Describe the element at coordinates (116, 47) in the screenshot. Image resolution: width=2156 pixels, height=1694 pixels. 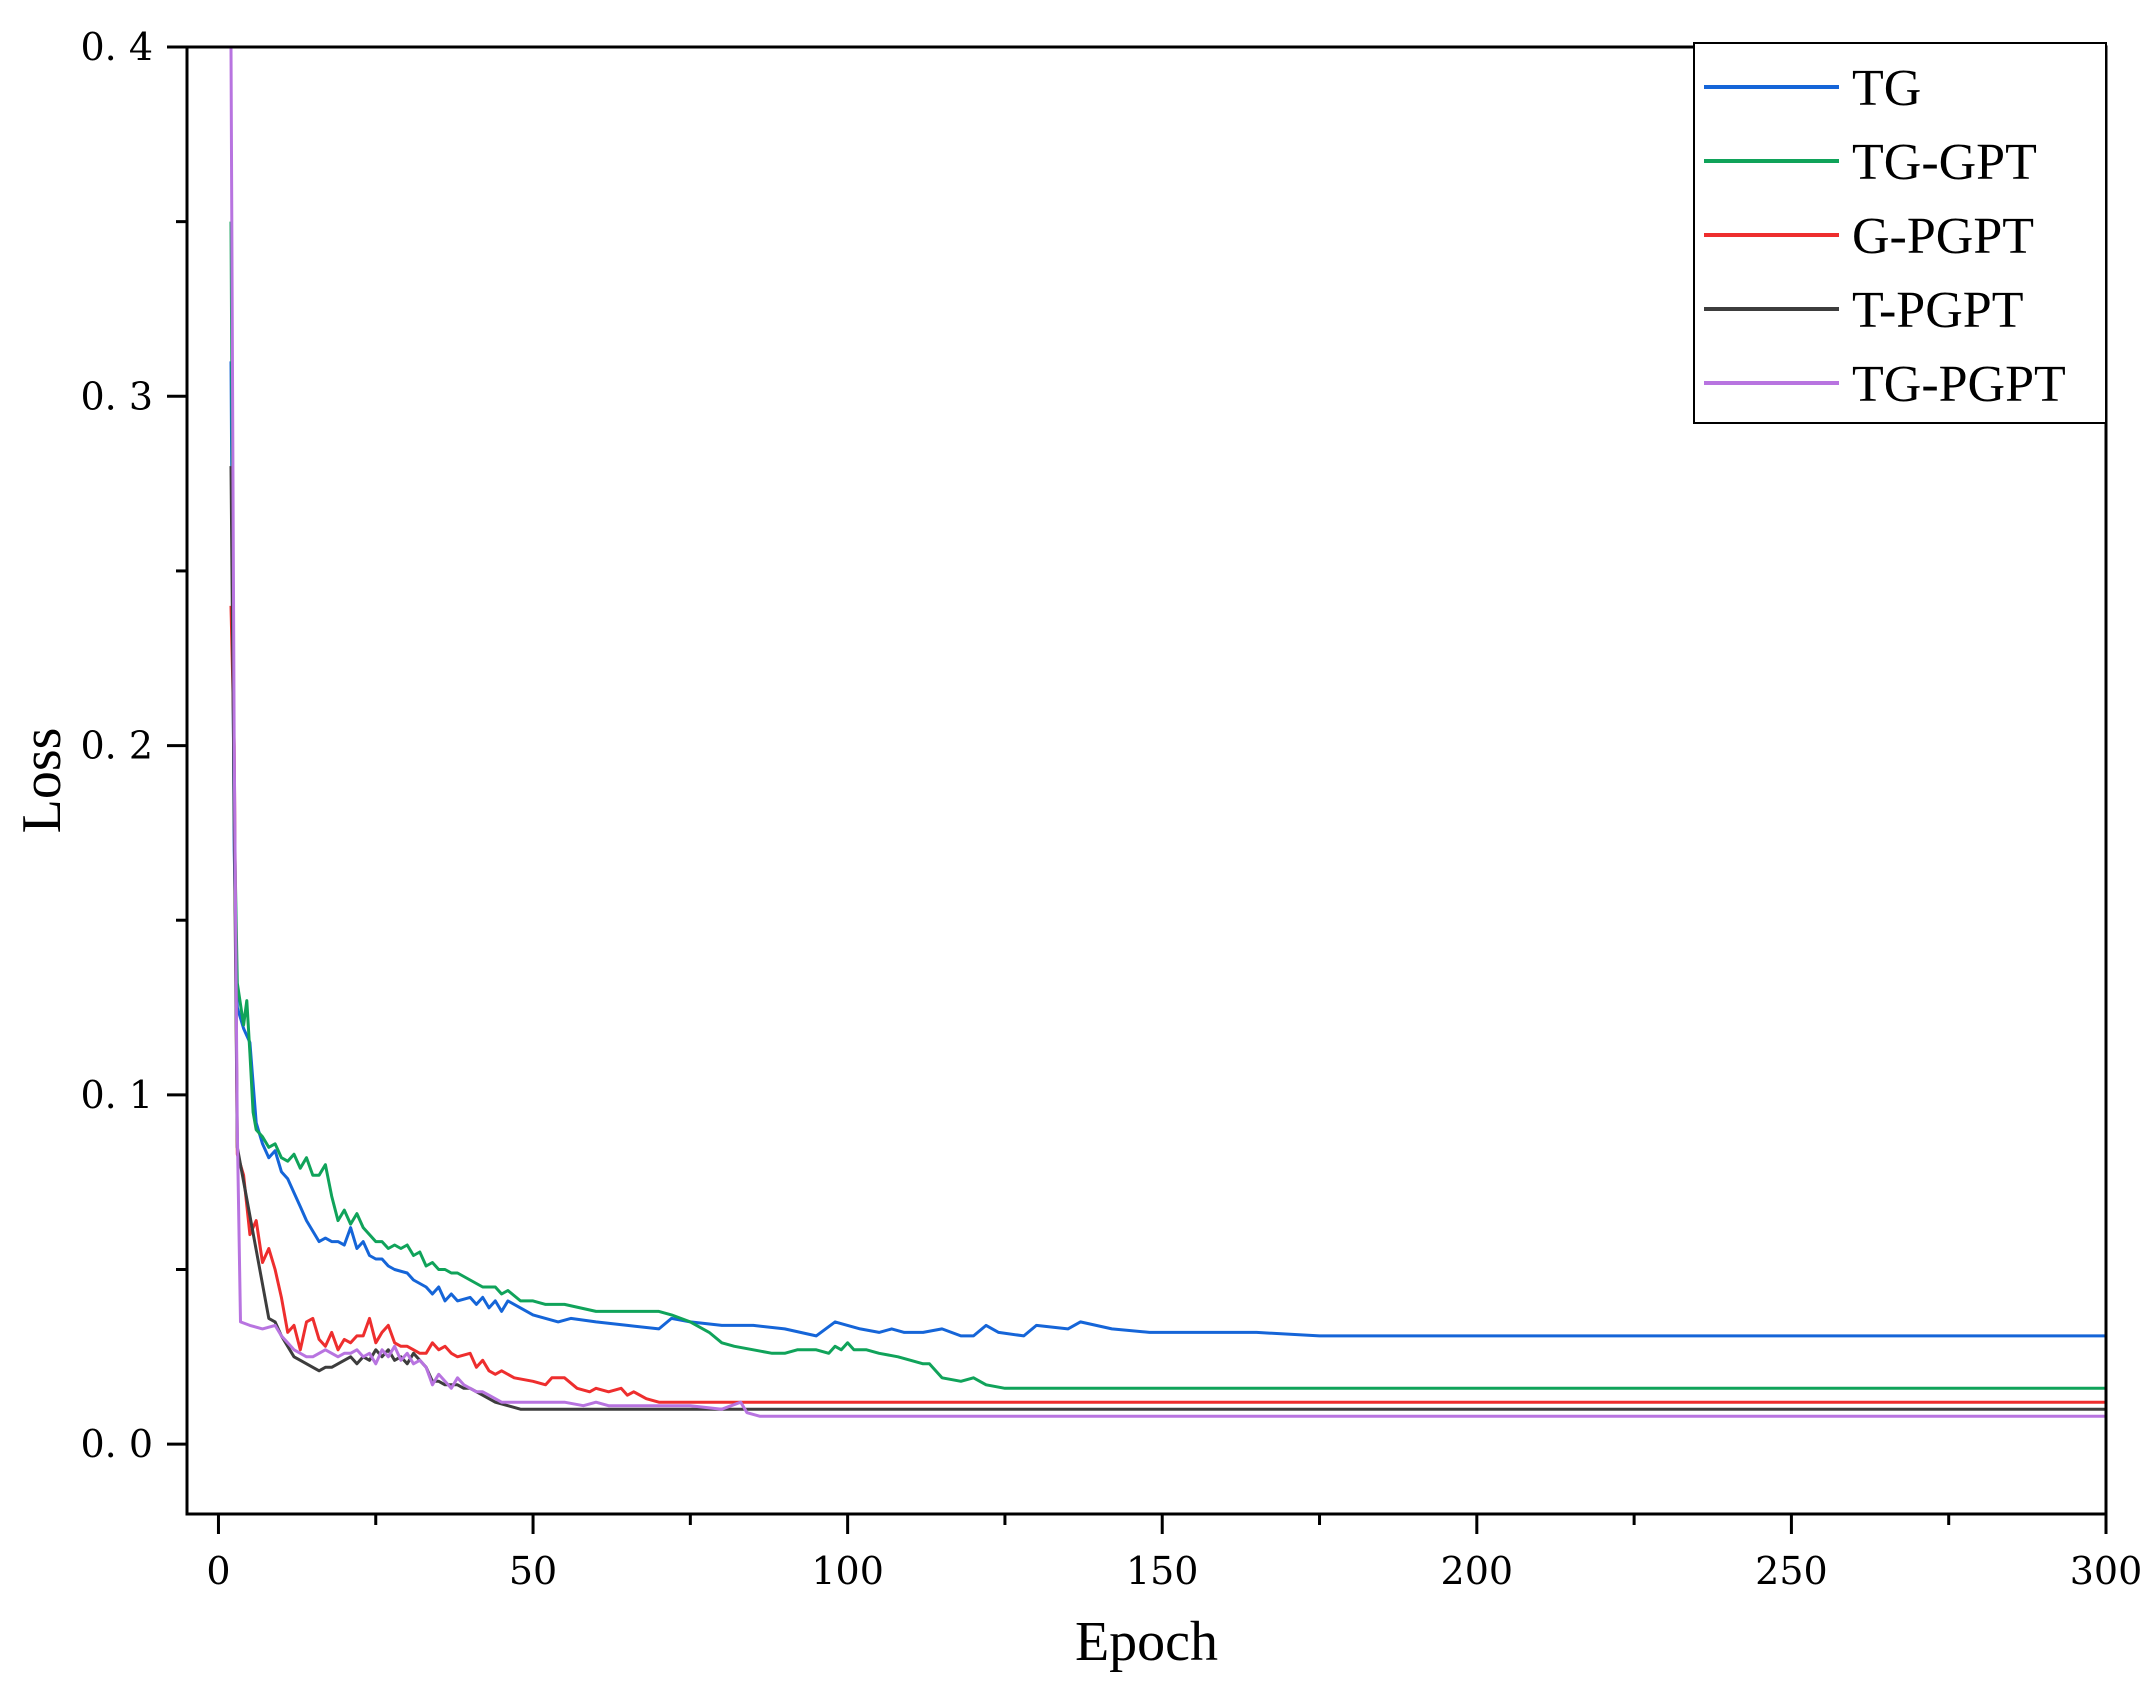
I see `y-tick-label: 0. 4` at that location.